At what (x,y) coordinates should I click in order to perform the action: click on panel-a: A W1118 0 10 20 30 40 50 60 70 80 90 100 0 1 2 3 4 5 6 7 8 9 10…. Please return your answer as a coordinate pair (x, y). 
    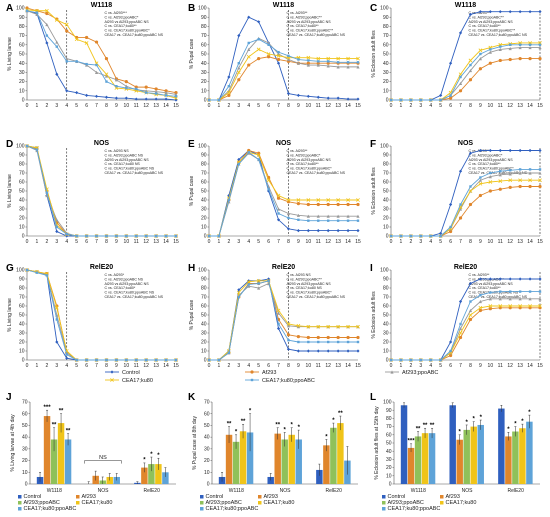
    Looking at the image, I should click on (92, 55).